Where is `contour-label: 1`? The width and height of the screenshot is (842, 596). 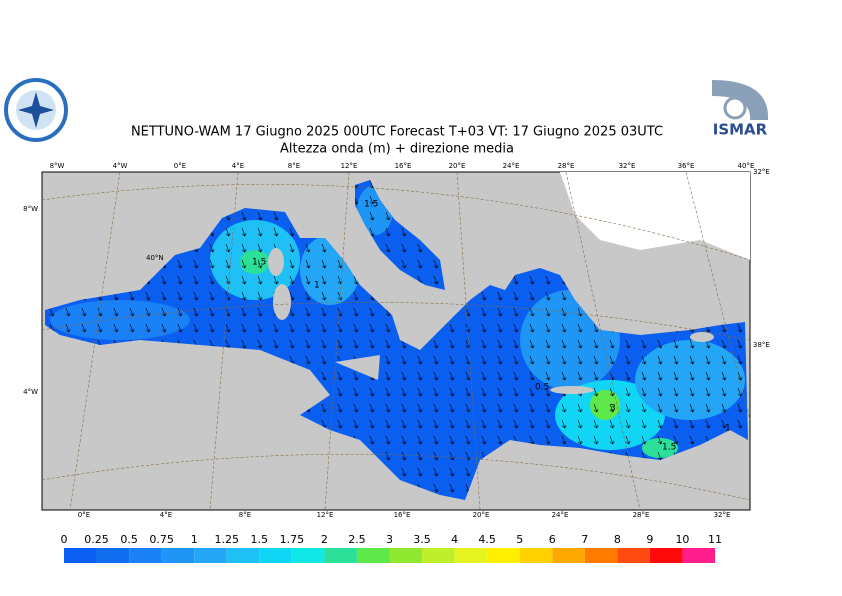
contour-label: 1 is located at coordinates (317, 286).